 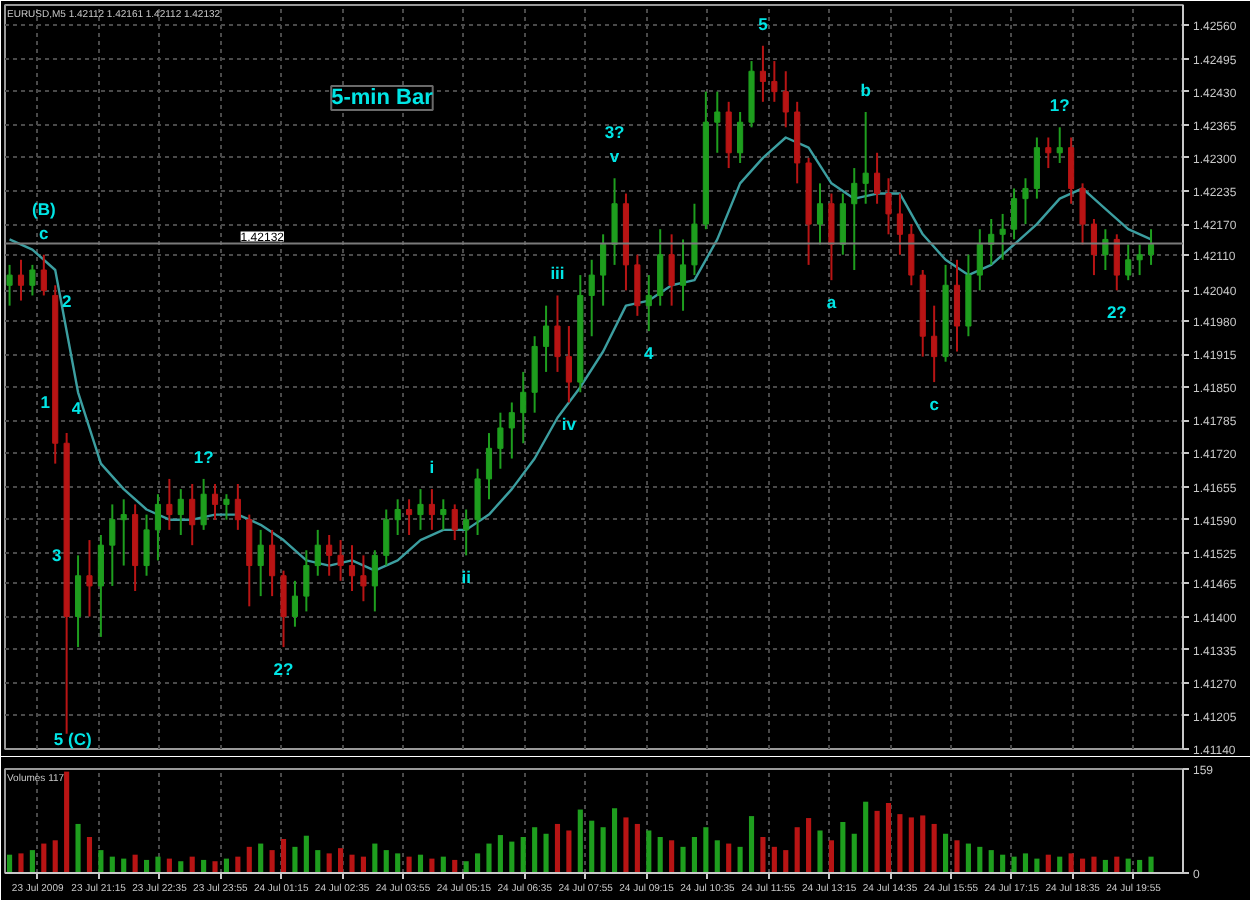 I want to click on annotation: 2, so click(x=66, y=300).